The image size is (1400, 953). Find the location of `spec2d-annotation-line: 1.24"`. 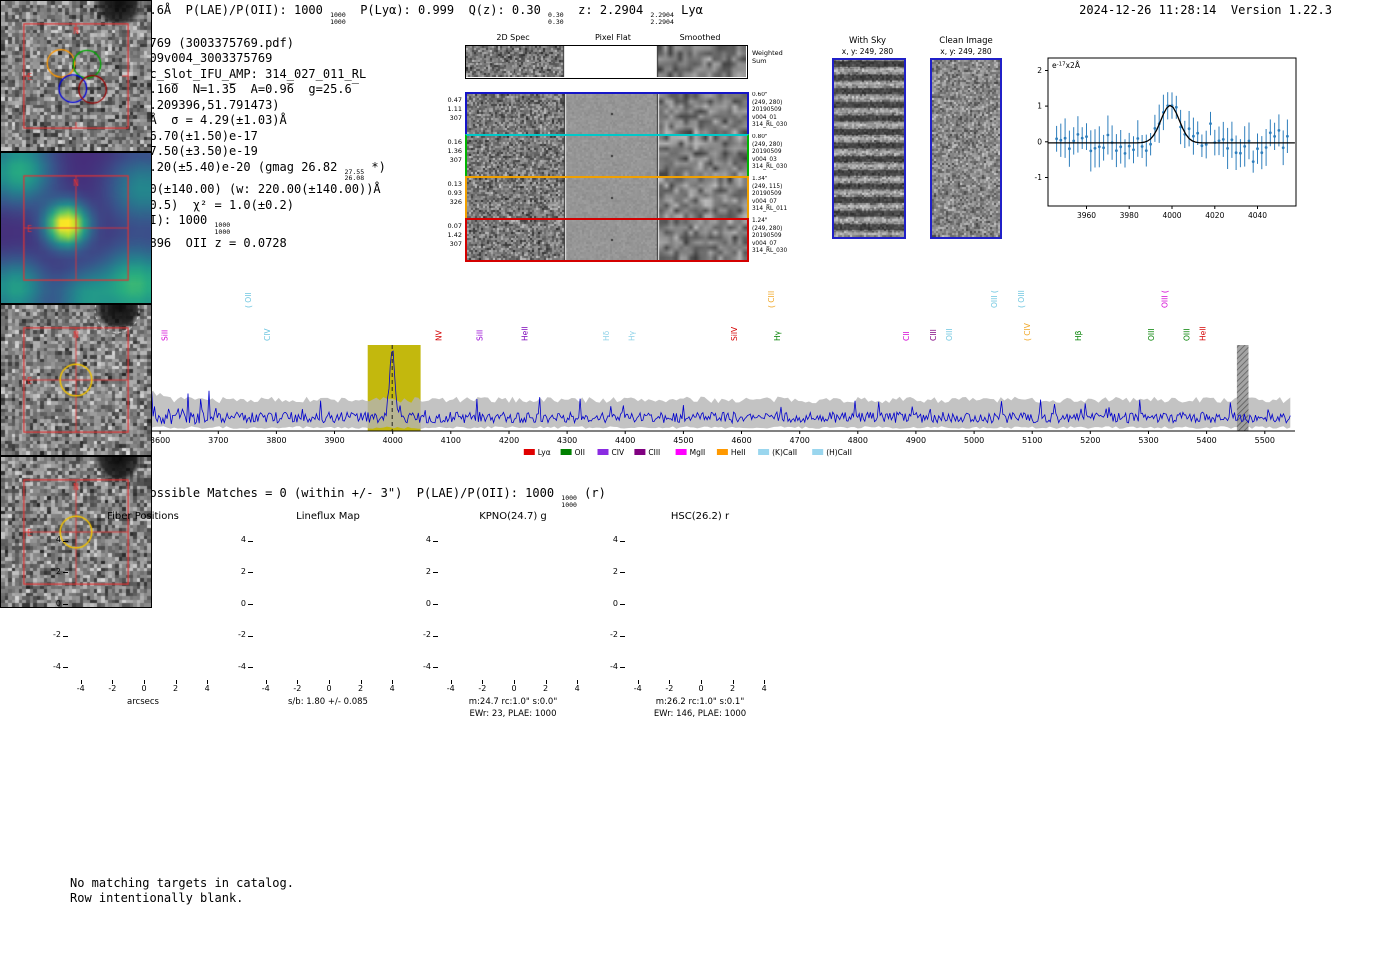

spec2d-annotation-line: 1.24" is located at coordinates (760, 221).